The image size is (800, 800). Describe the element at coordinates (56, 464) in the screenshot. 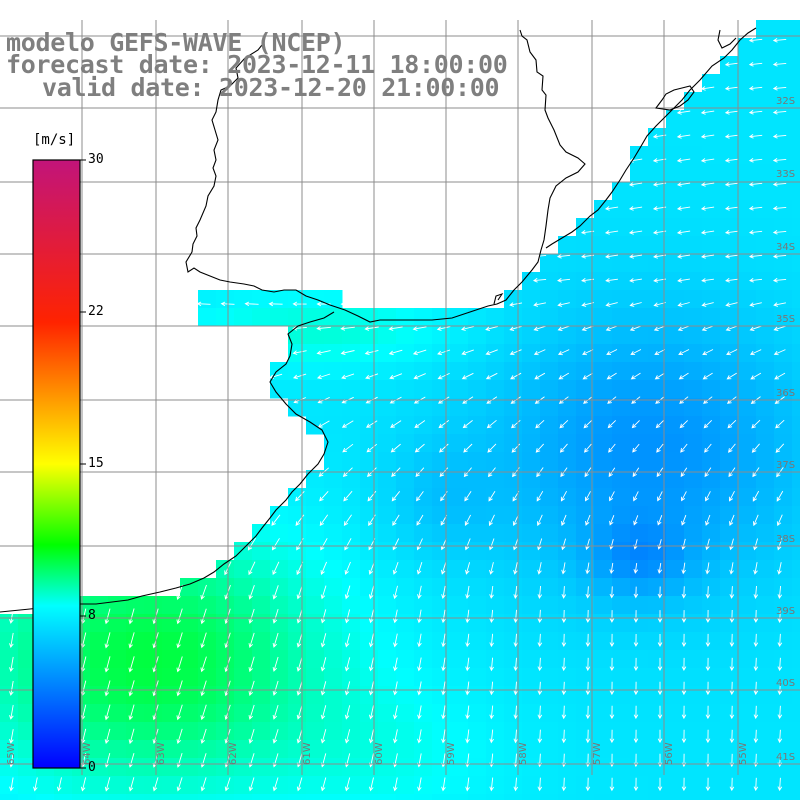

I see `colorbar-gradient` at that location.